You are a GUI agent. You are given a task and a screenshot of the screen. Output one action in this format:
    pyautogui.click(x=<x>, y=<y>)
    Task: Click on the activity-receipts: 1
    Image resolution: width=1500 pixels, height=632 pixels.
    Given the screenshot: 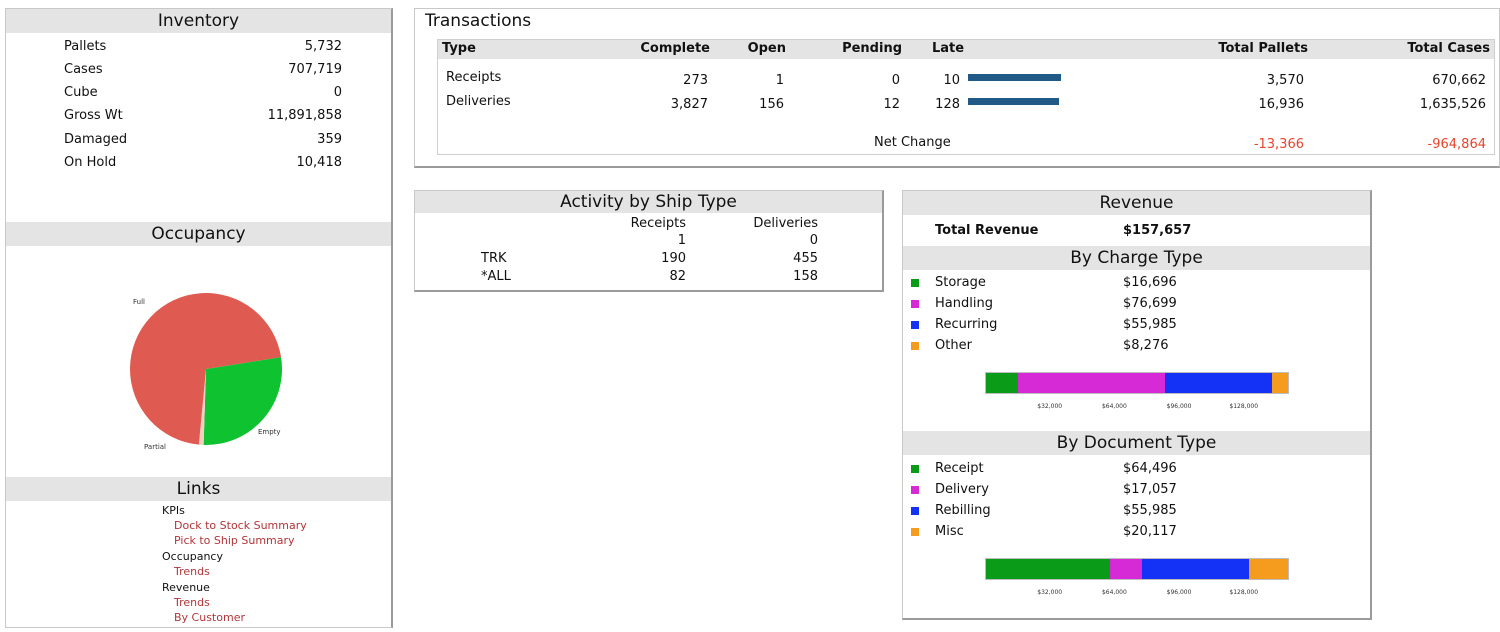 What is the action you would take?
    pyautogui.click(x=681, y=240)
    